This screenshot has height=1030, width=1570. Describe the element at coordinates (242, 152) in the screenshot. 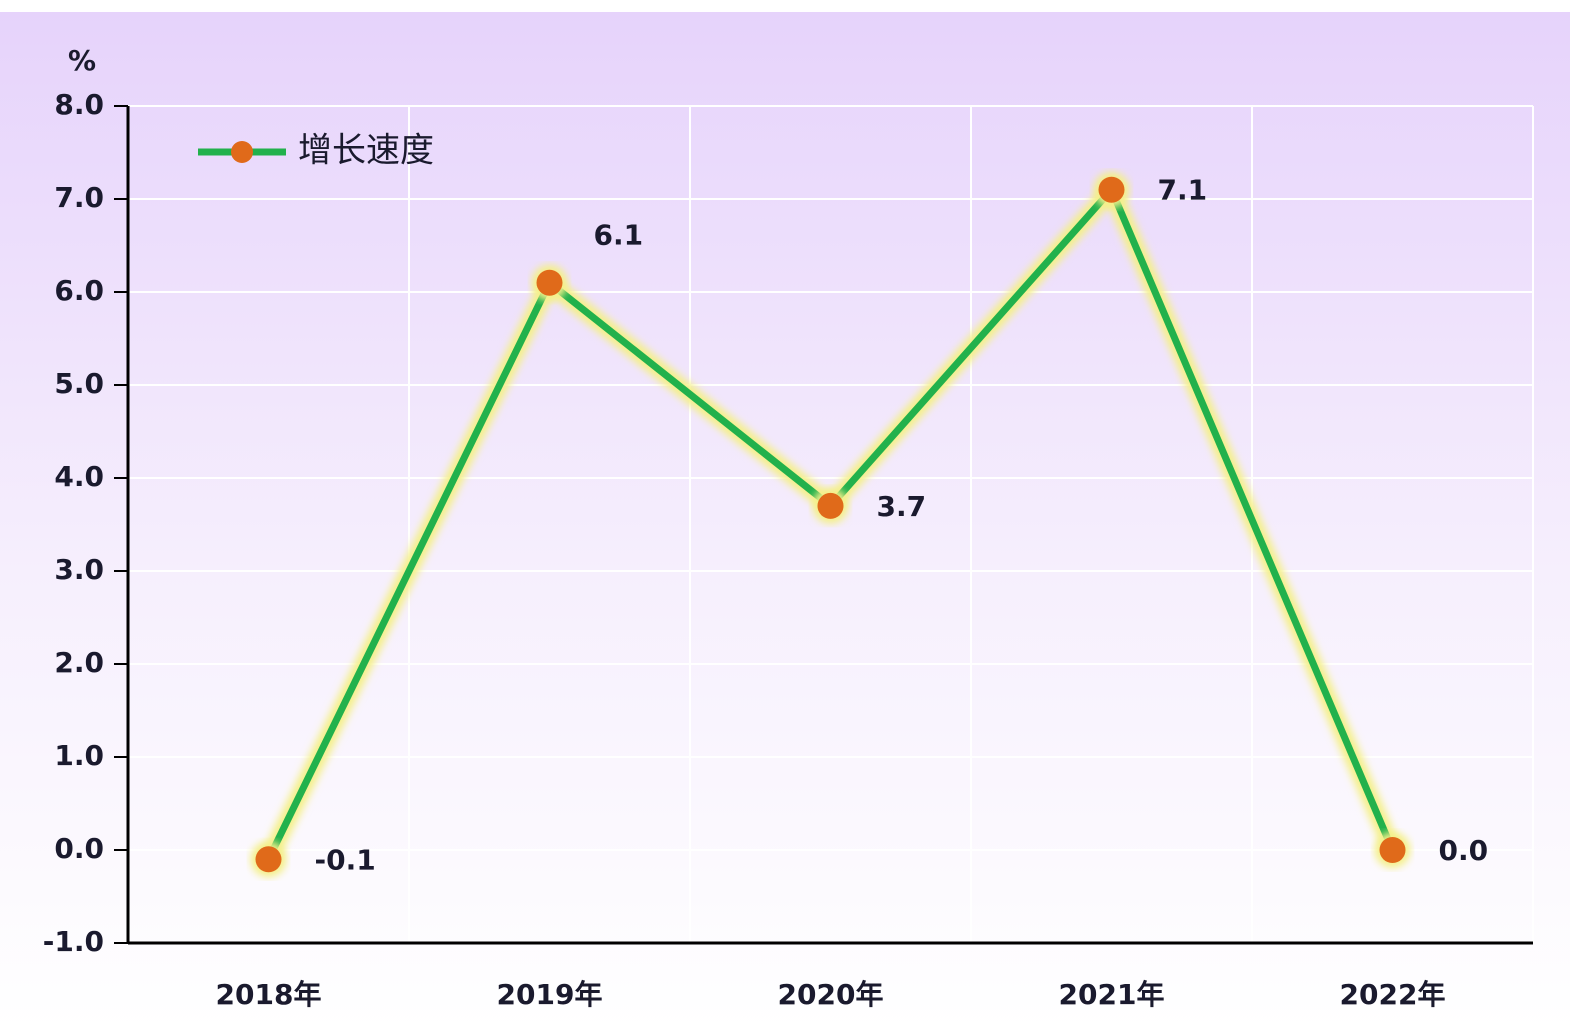

I see `legend-marker` at that location.